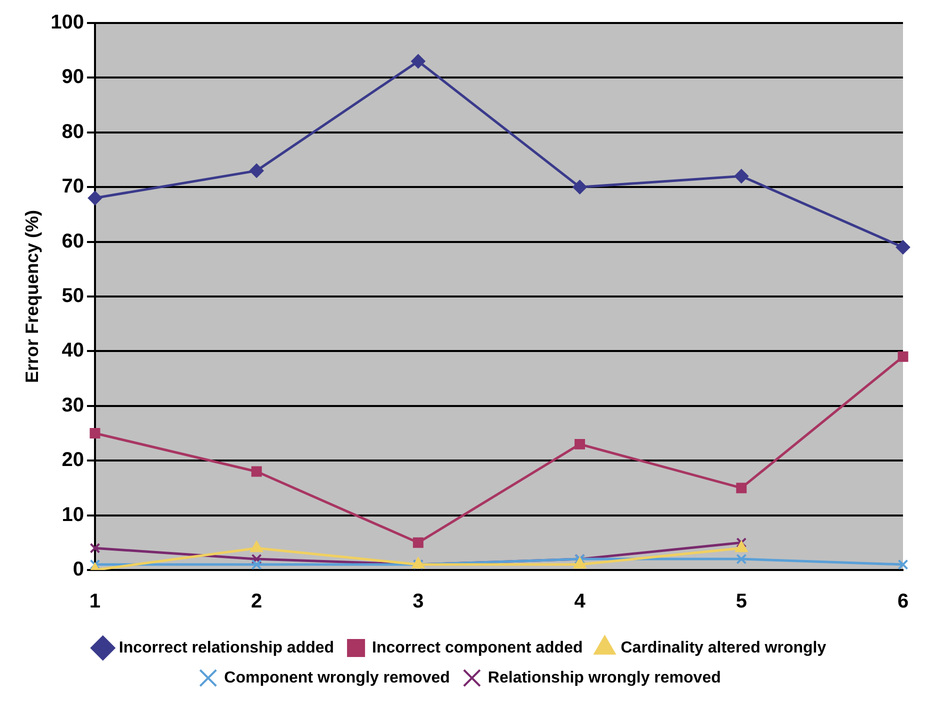 Image resolution: width=933 pixels, height=706 pixels. Describe the element at coordinates (73, 77) in the screenshot. I see `y-tick-label: 90` at that location.